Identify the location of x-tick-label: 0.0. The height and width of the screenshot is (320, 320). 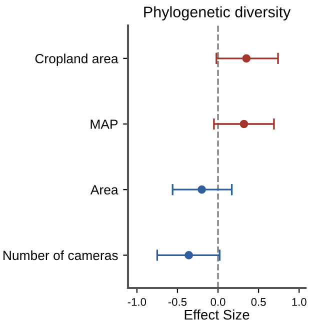
(218, 302).